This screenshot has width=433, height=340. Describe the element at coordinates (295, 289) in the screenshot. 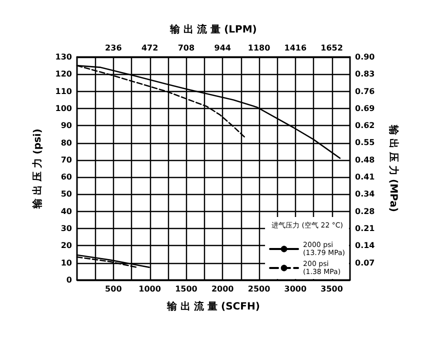

I see `x-tick-label: 3000` at that location.